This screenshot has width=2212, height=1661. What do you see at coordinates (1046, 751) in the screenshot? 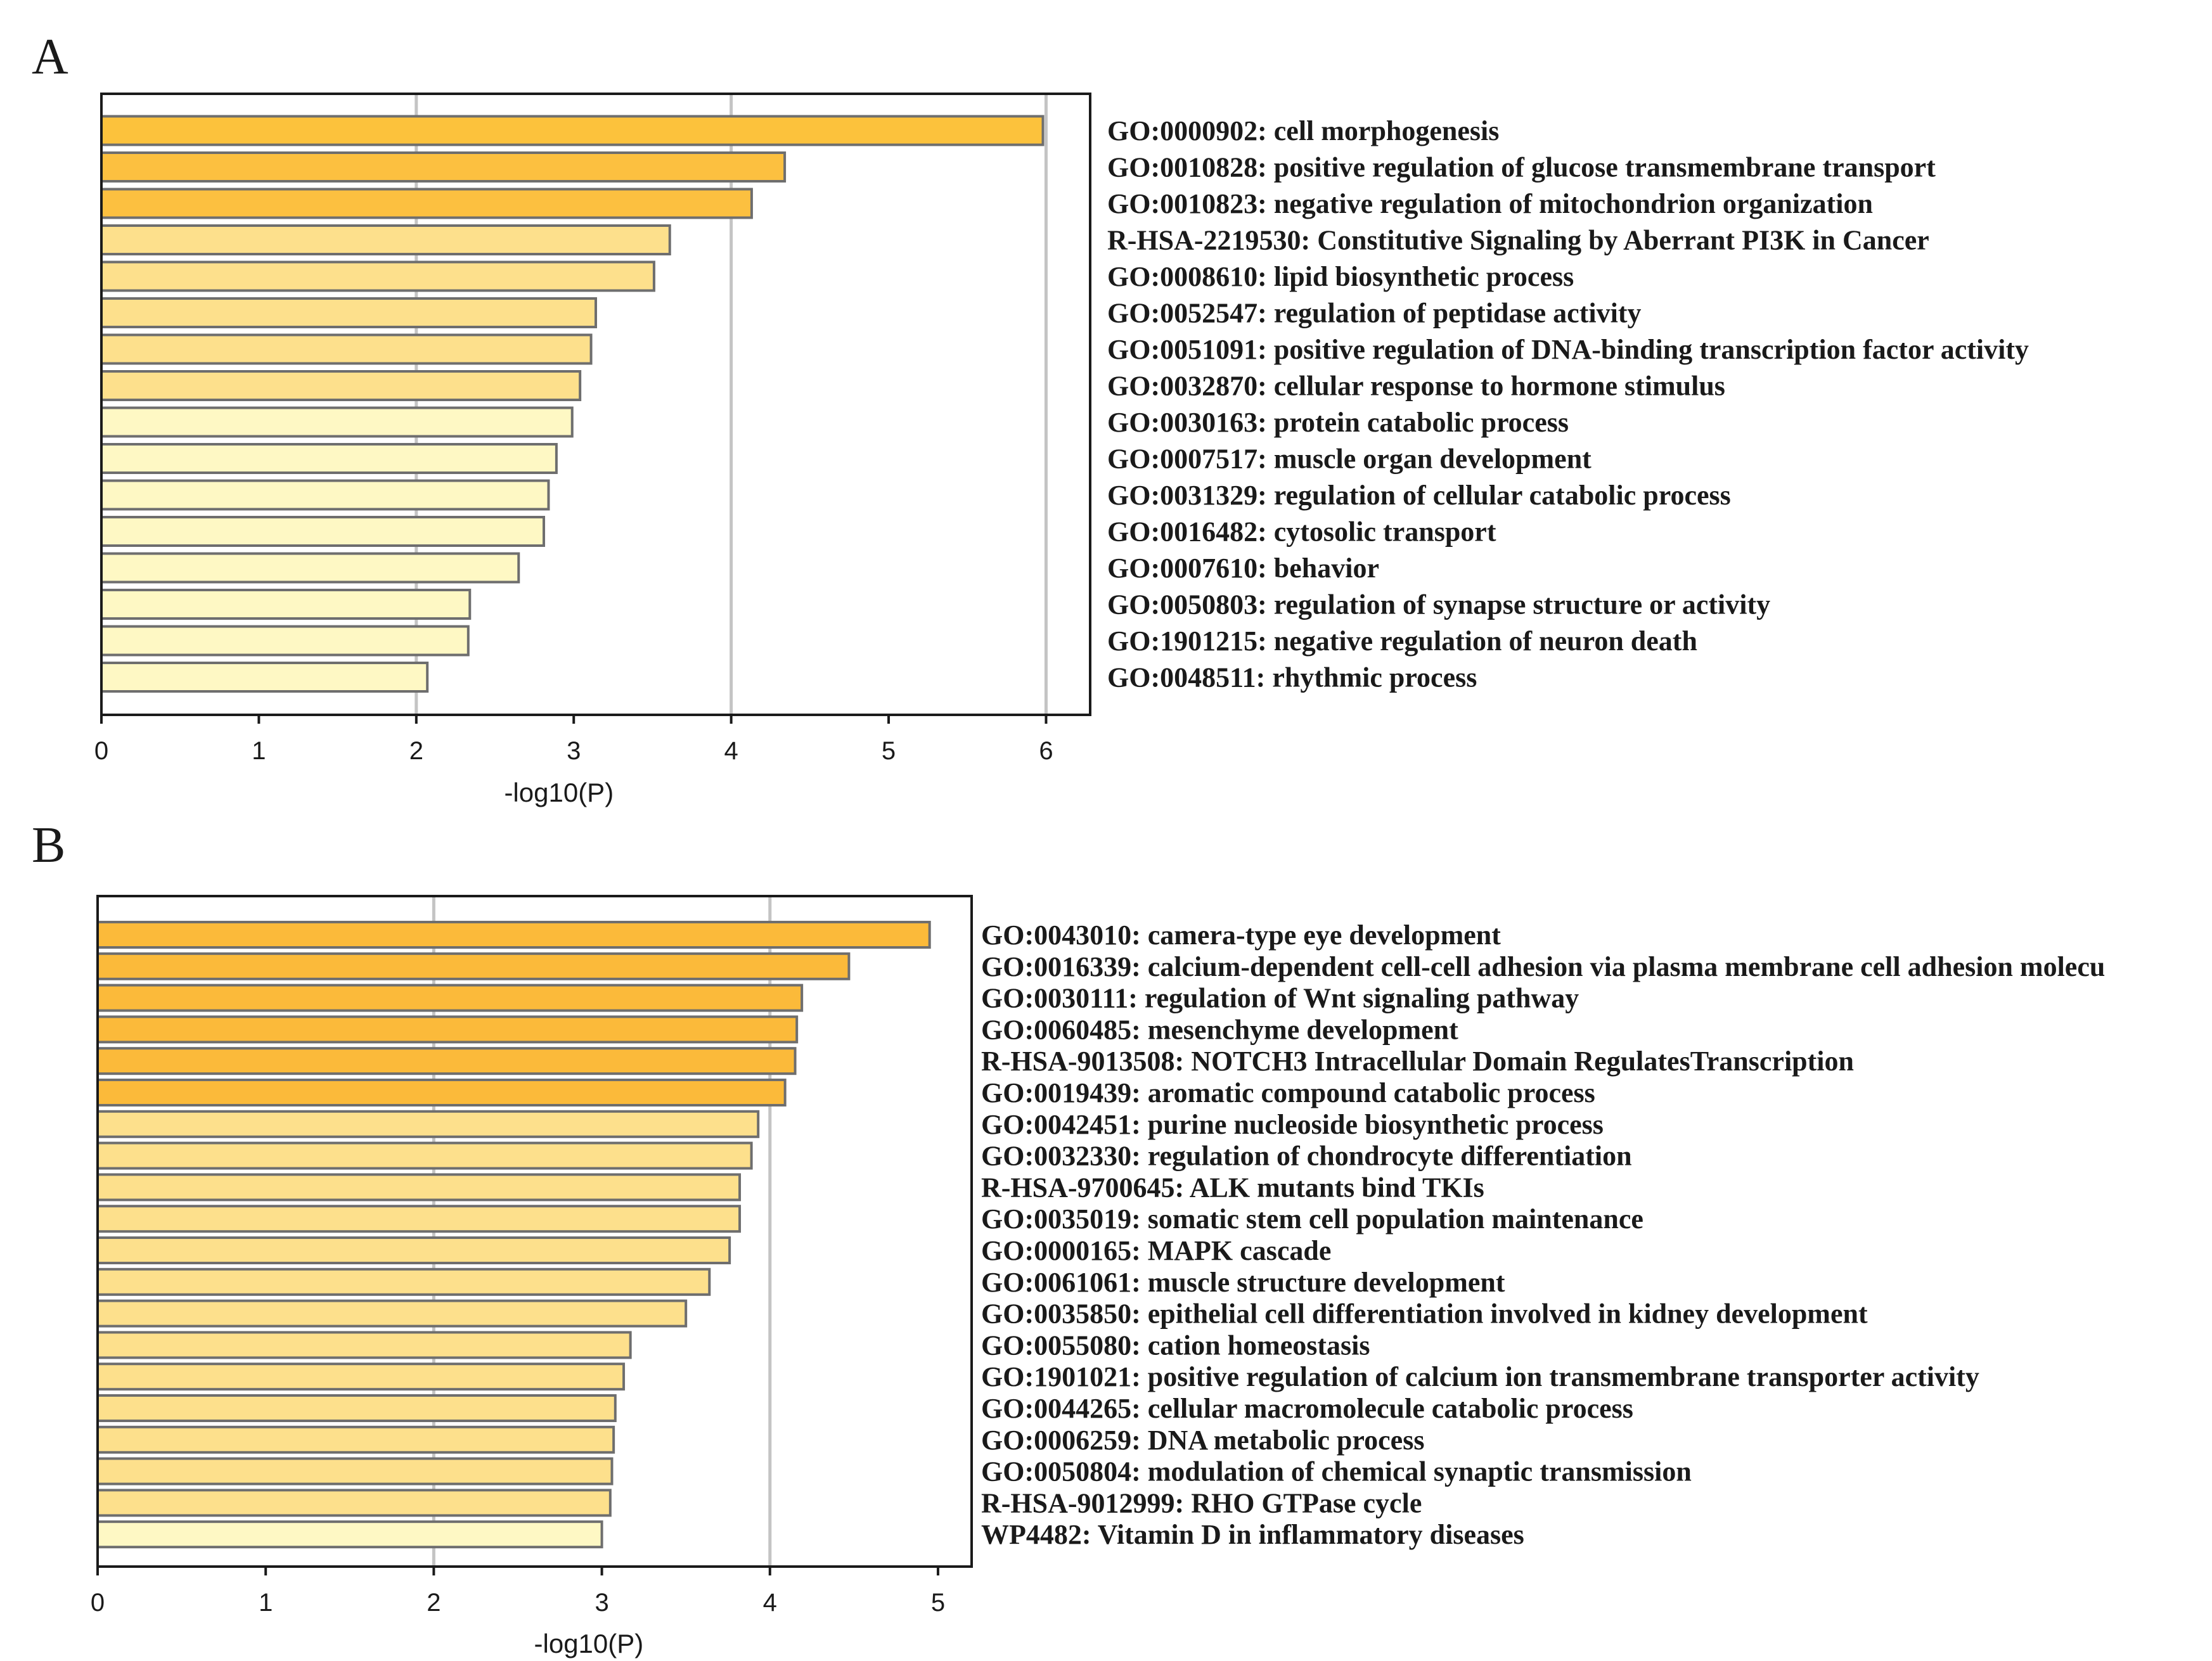
I see `x-tick-label: 6` at bounding box center [1046, 751].